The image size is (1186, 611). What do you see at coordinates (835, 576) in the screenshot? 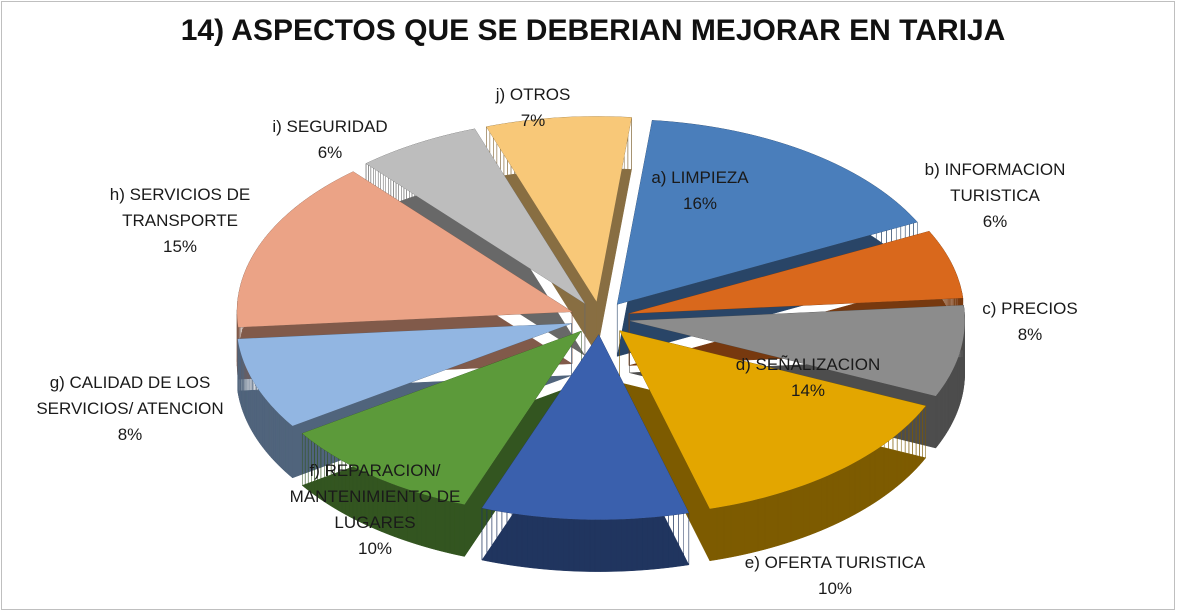
I see `data-label: e) OFERTA TURISTICA 10%` at bounding box center [835, 576].